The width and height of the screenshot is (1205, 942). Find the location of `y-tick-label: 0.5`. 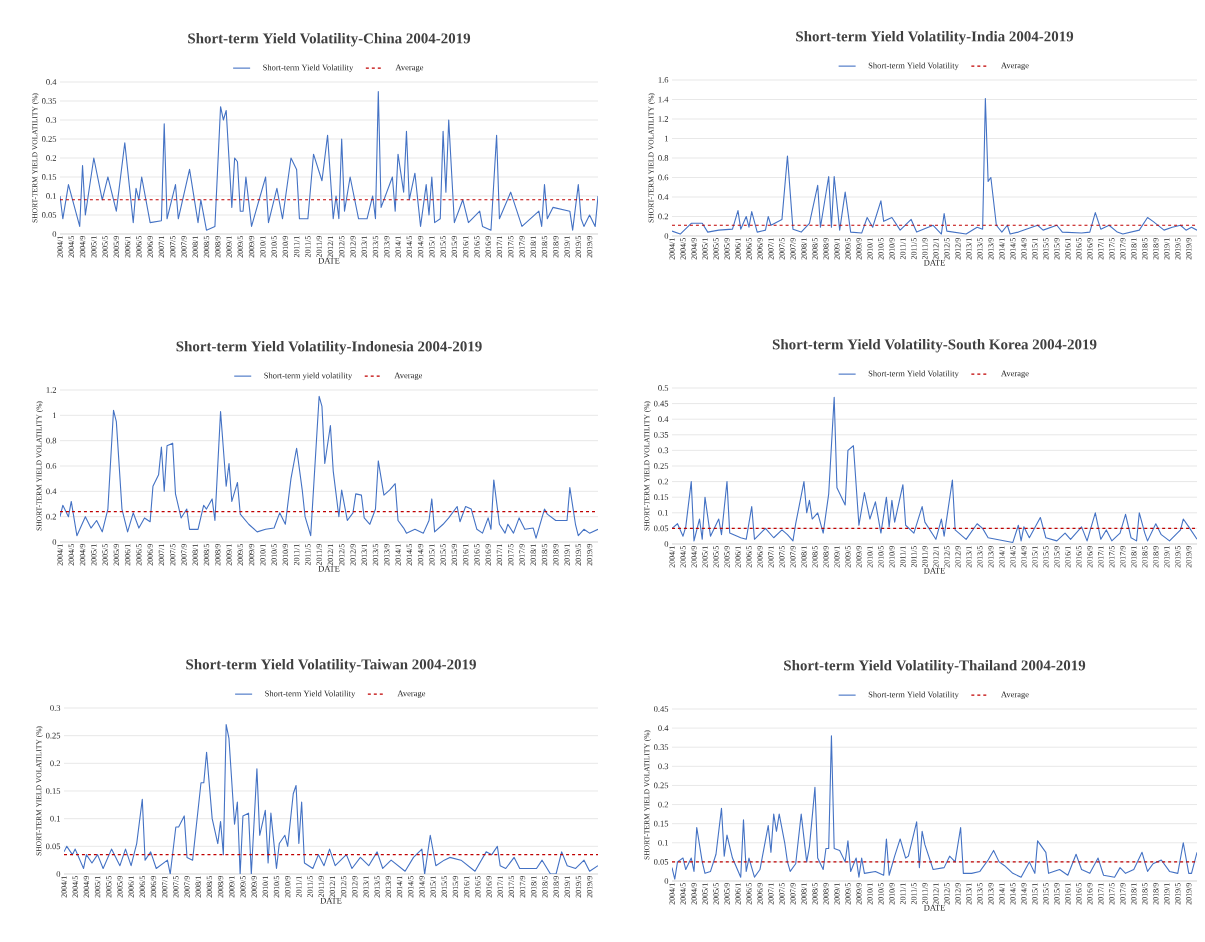

y-tick-label: 0.5 is located at coordinates (663, 388).